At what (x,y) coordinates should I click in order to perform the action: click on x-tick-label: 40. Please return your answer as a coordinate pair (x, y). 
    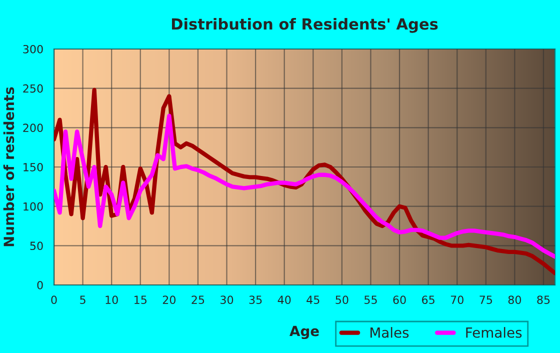
    Looking at the image, I should click on (284, 300).